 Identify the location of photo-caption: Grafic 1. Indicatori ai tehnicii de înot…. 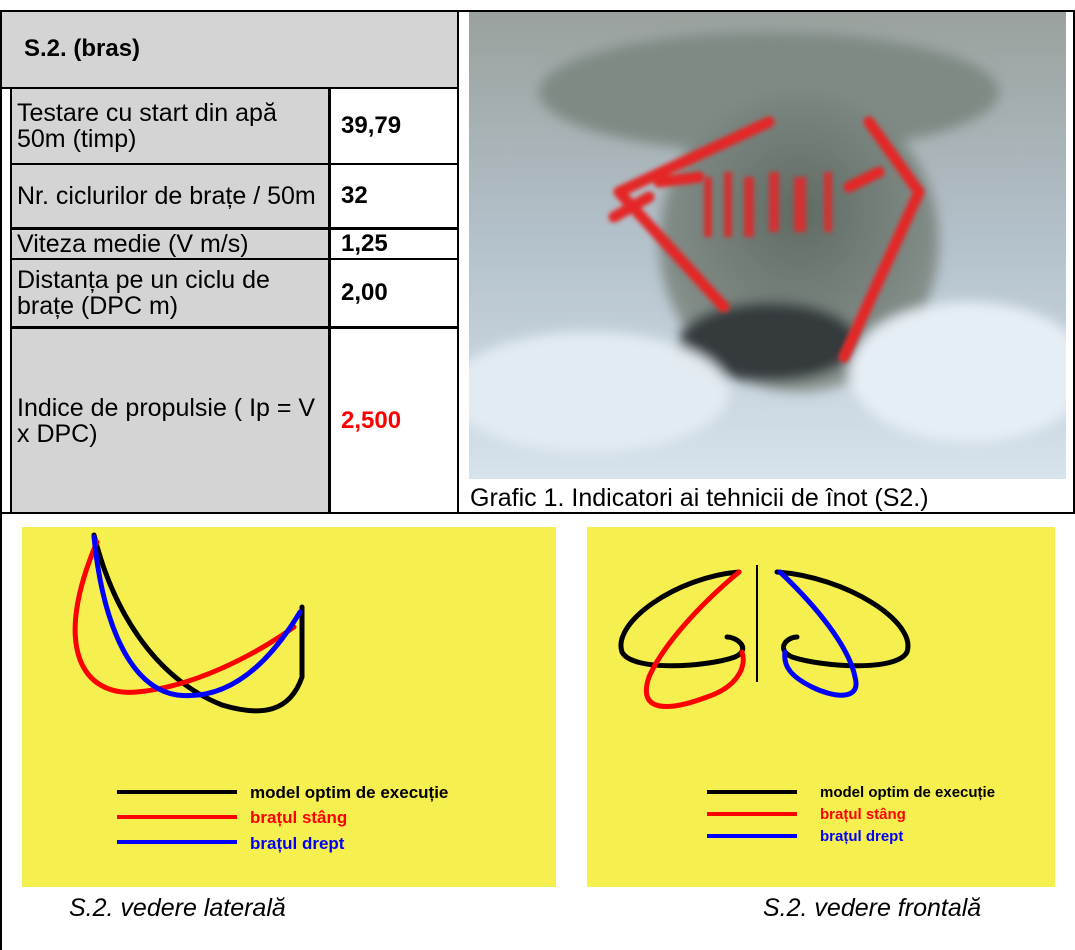
(699, 498).